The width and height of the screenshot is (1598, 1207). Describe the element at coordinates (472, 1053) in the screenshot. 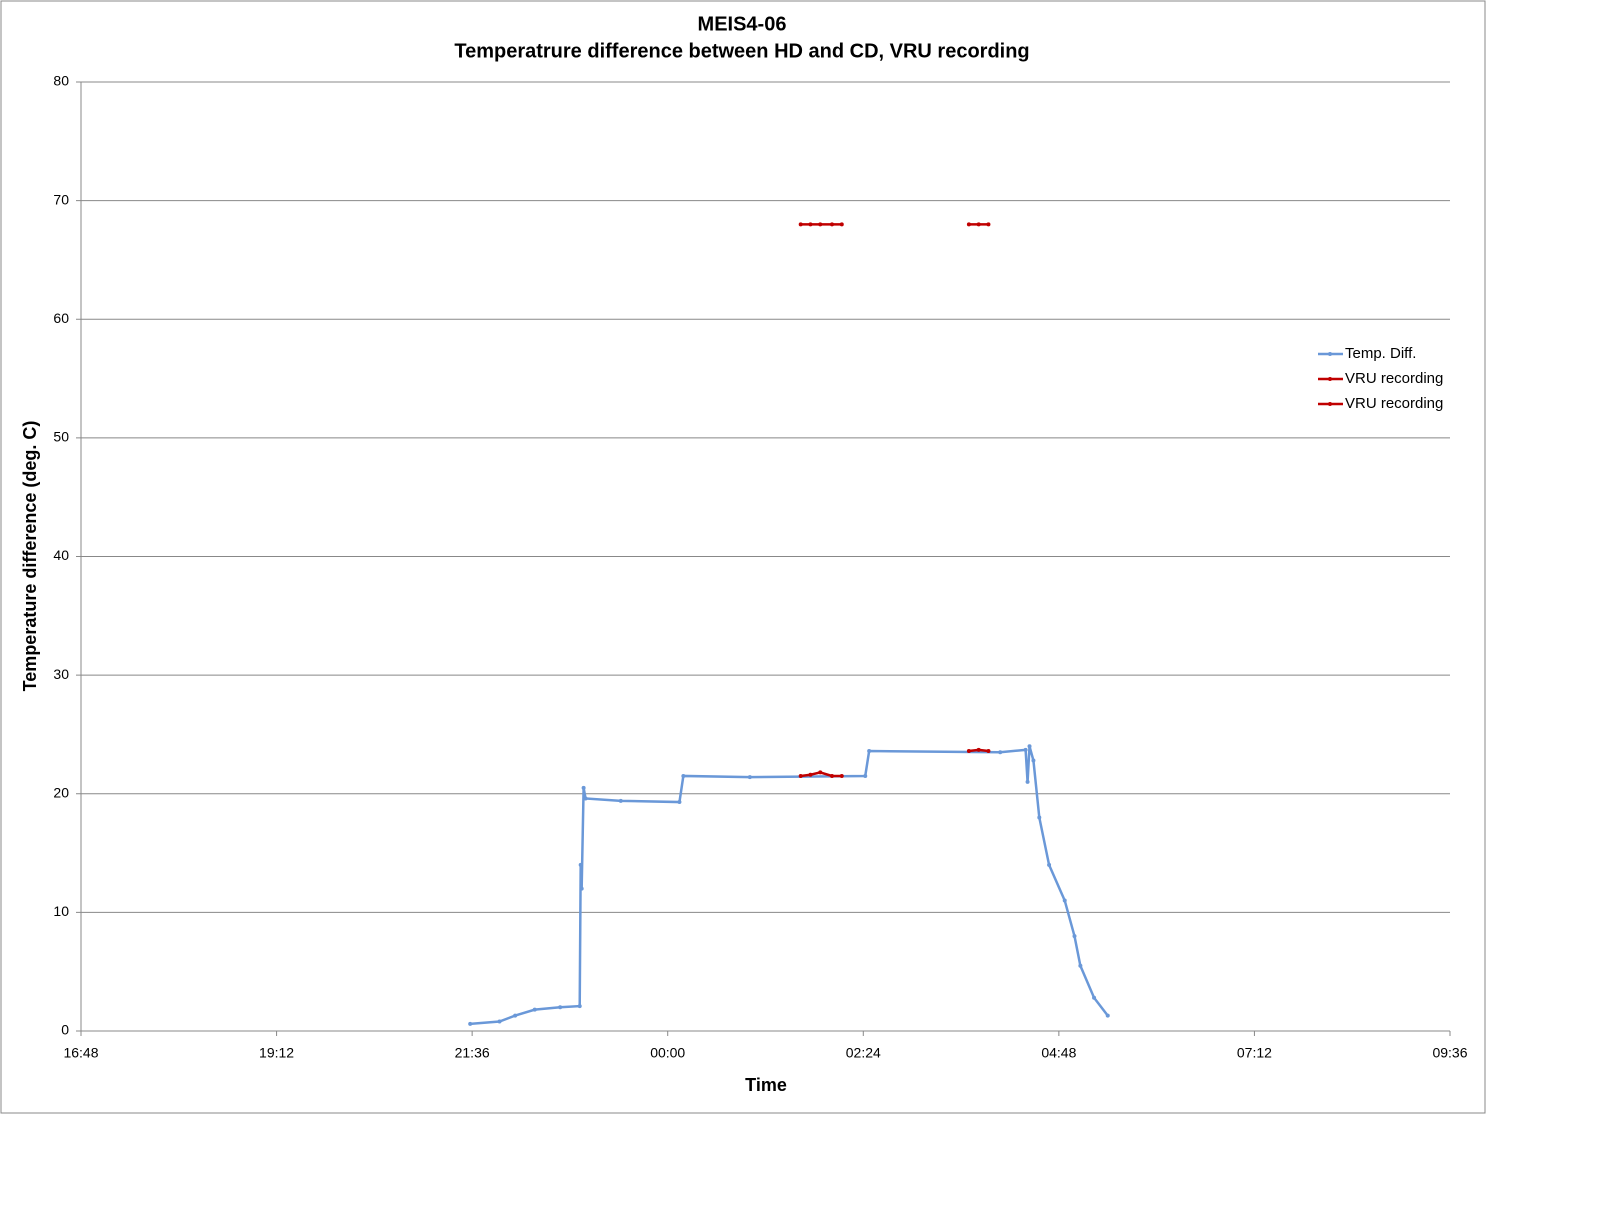

I see `x-tick-label: 21:36` at that location.